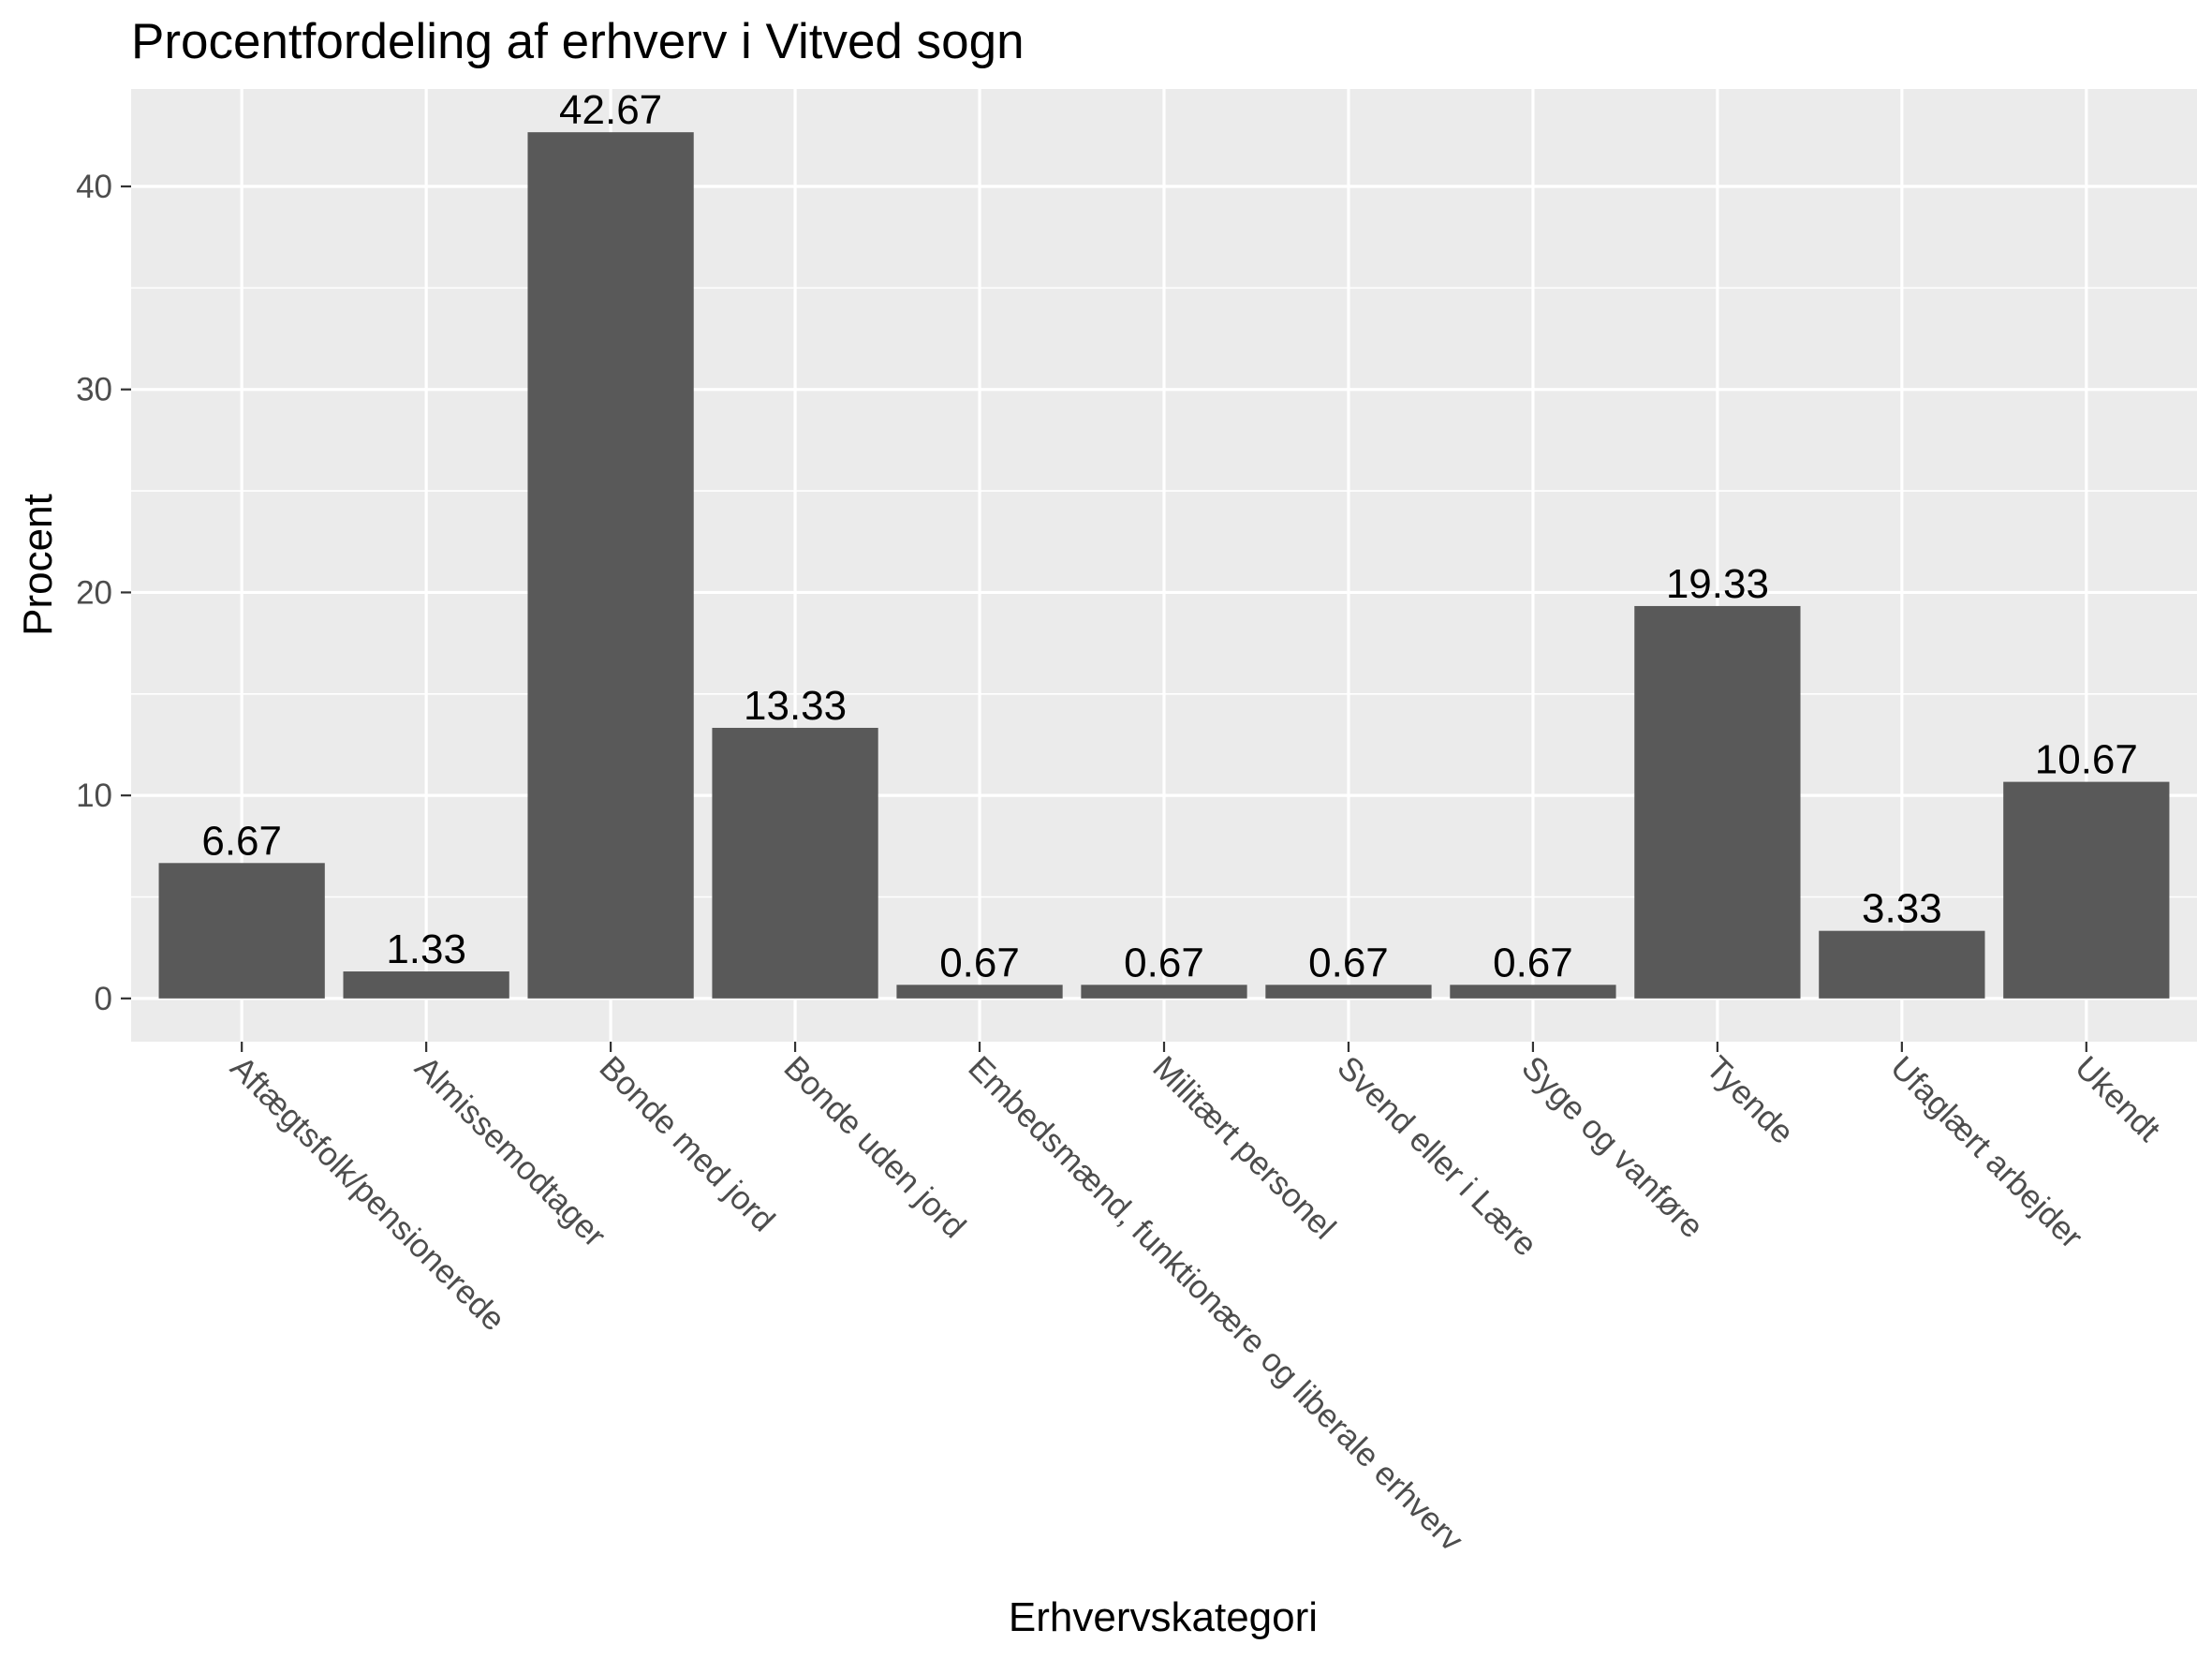 The width and height of the screenshot is (2212, 1659). Describe the element at coordinates (1902, 909) in the screenshot. I see `bar-value-label: 3.33` at that location.